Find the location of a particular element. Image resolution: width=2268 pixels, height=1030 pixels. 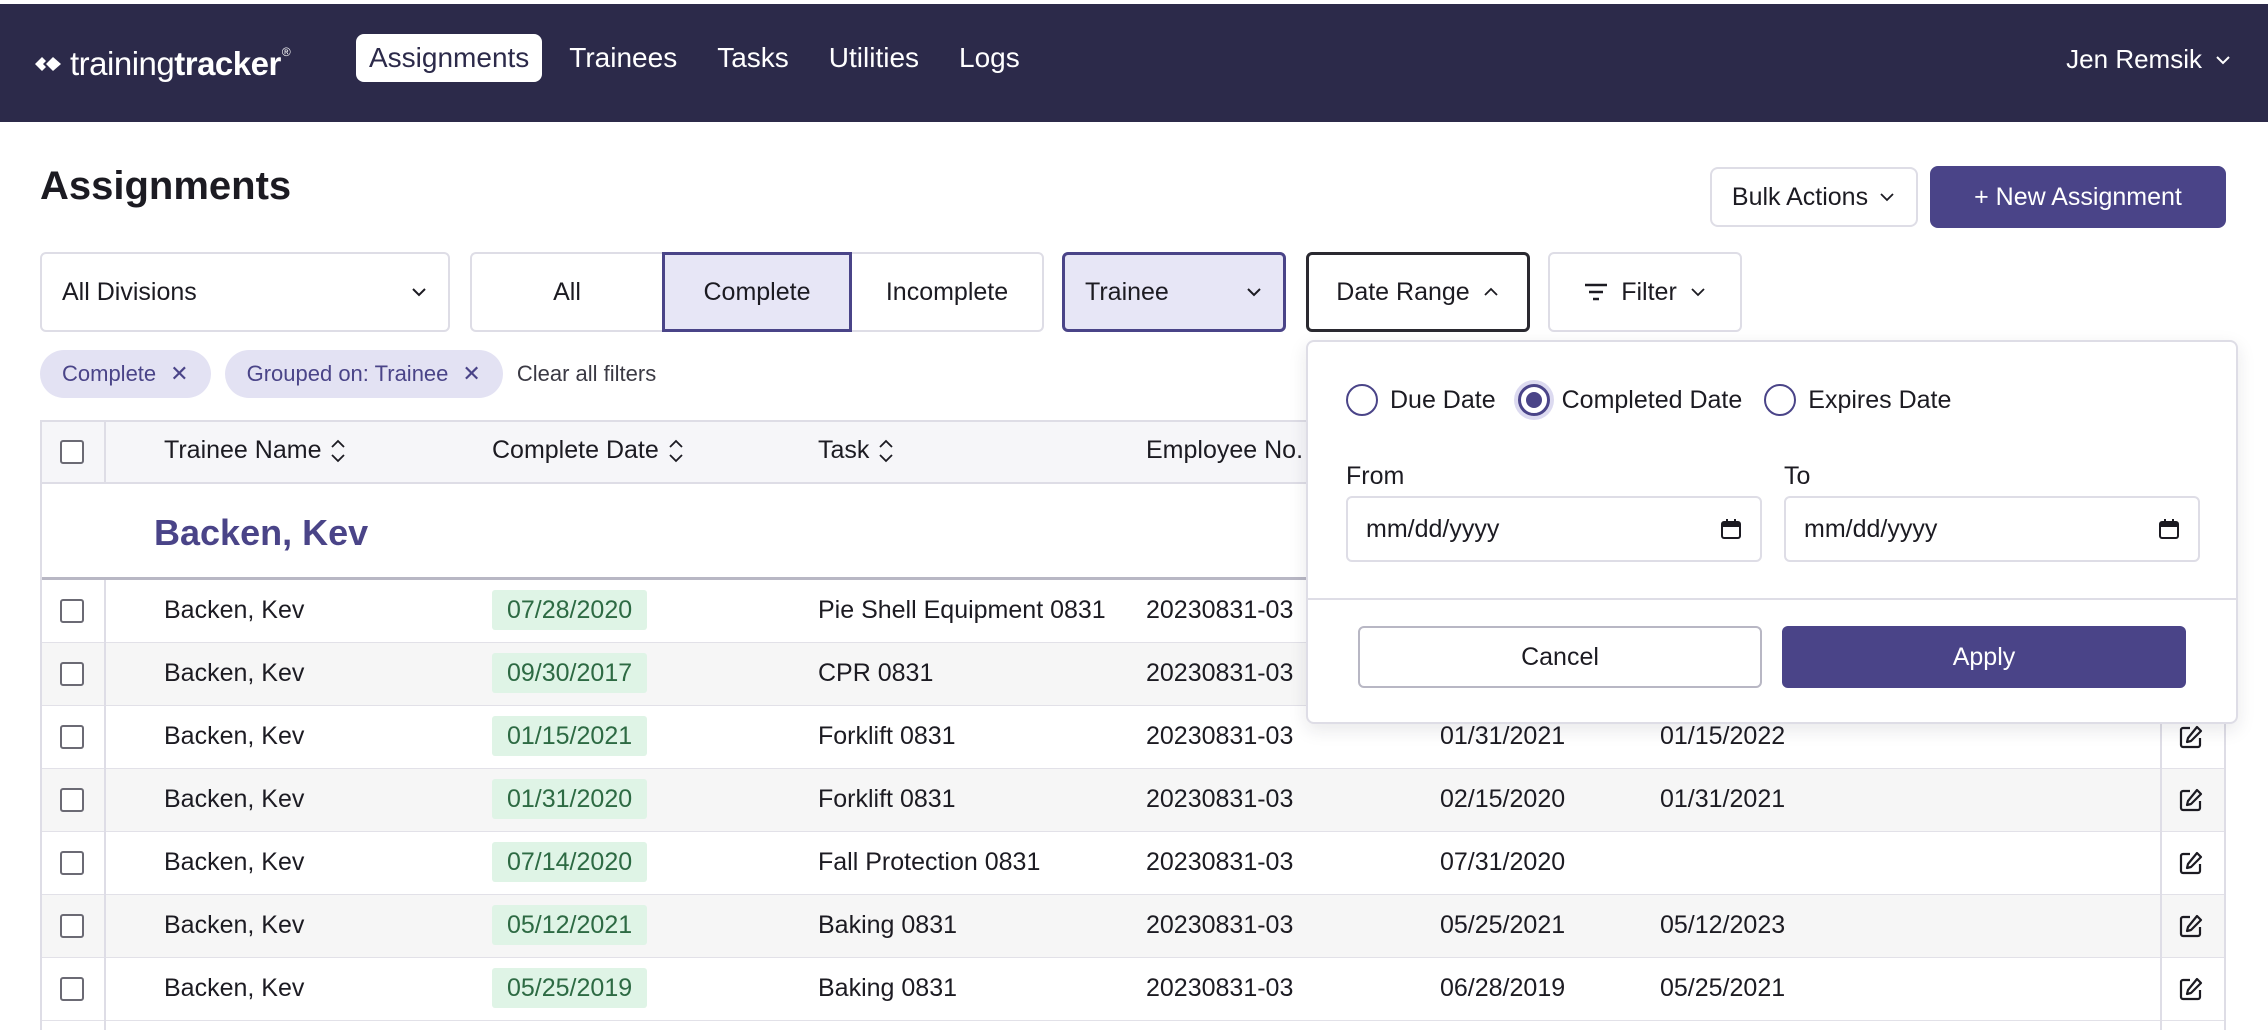

cell-expires-date: 05/12/2023 is located at coordinates (1723, 925).